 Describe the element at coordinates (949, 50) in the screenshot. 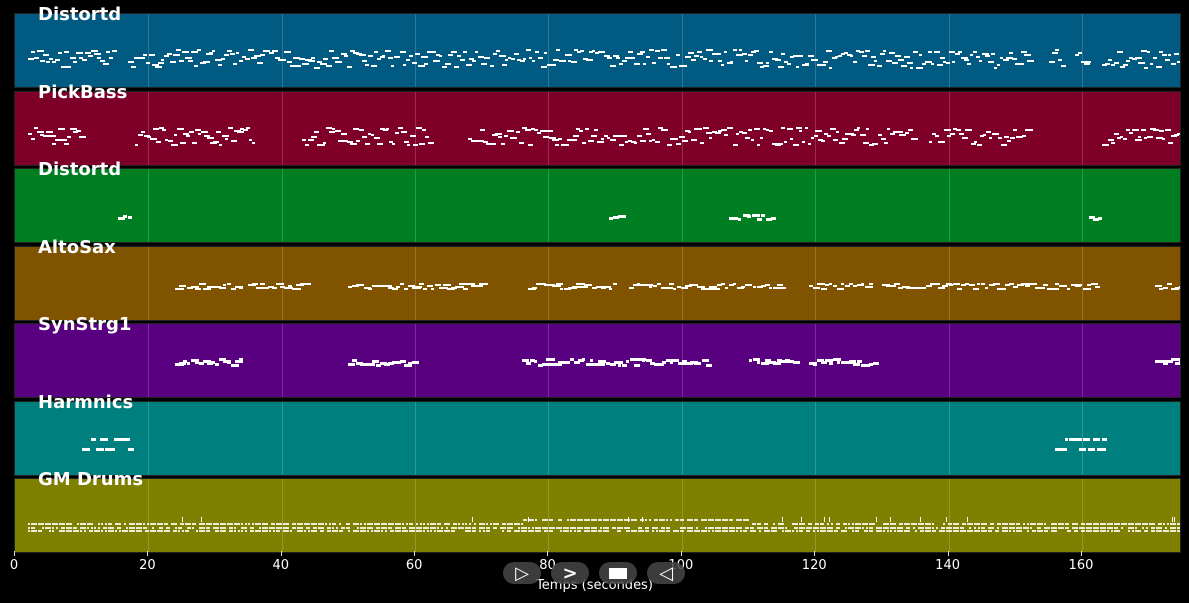

I see `gridline` at that location.